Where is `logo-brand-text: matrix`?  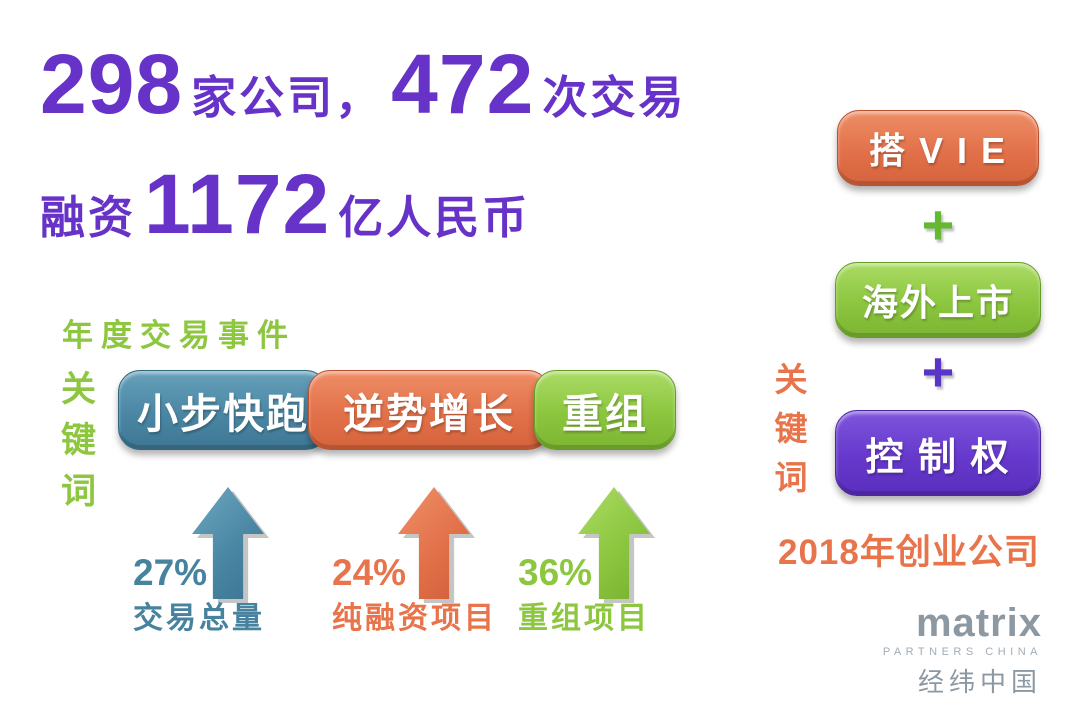
logo-brand-text: matrix is located at coordinates (978, 623).